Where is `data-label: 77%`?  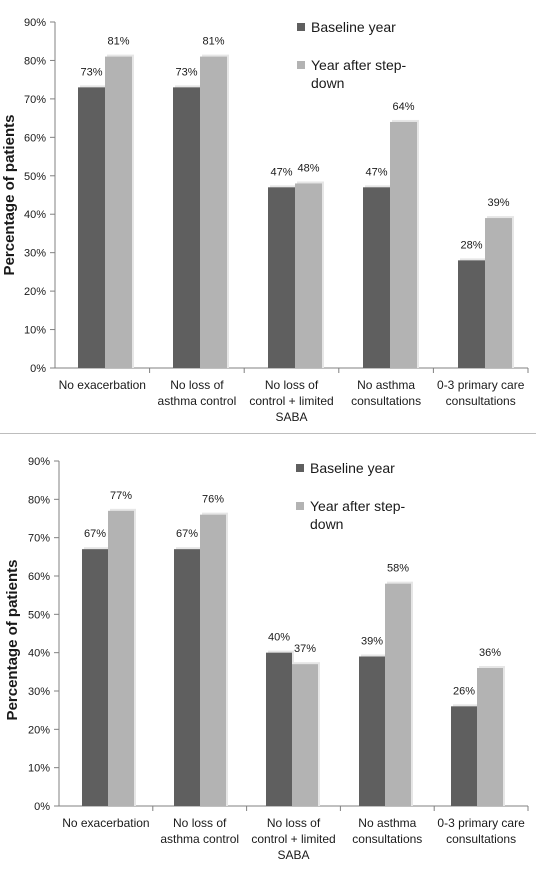
data-label: 77% is located at coordinates (121, 496).